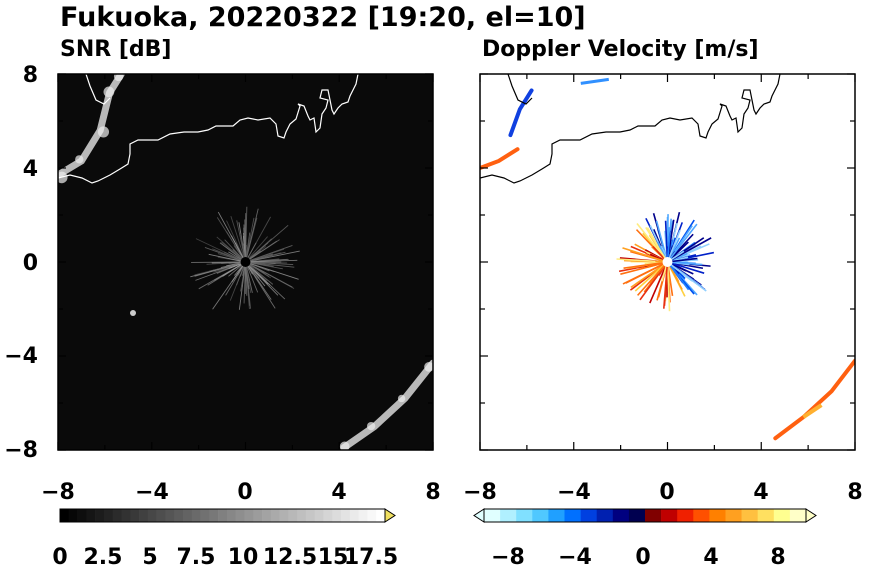 The width and height of the screenshot is (870, 570). What do you see at coordinates (225, 557) in the screenshot?
I see `snr-colorbar-labels: 0 2.5 5 7.5 10 12.5 15 17.5` at bounding box center [225, 557].